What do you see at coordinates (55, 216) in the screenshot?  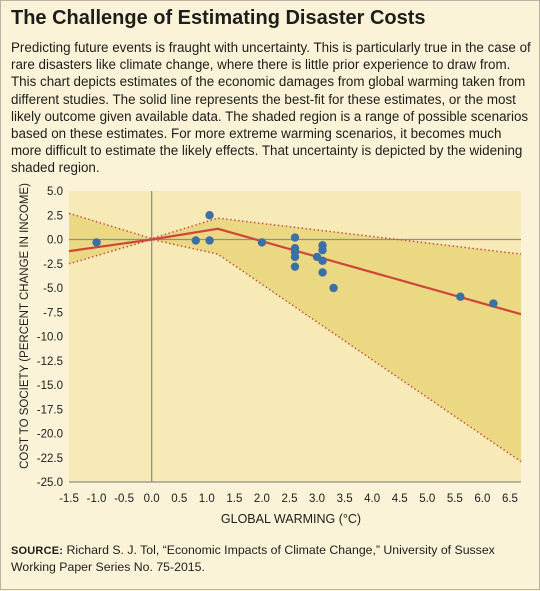 I see `y-tick-label: 2.5` at bounding box center [55, 216].